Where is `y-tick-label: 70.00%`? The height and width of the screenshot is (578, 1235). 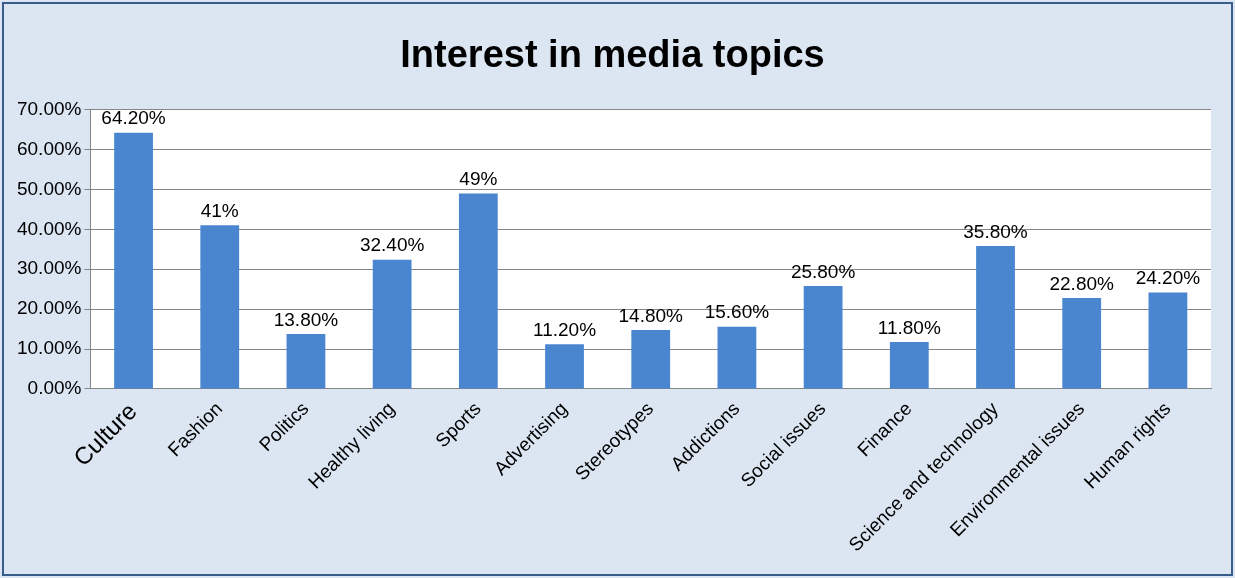 y-tick-label: 70.00% is located at coordinates (49, 108).